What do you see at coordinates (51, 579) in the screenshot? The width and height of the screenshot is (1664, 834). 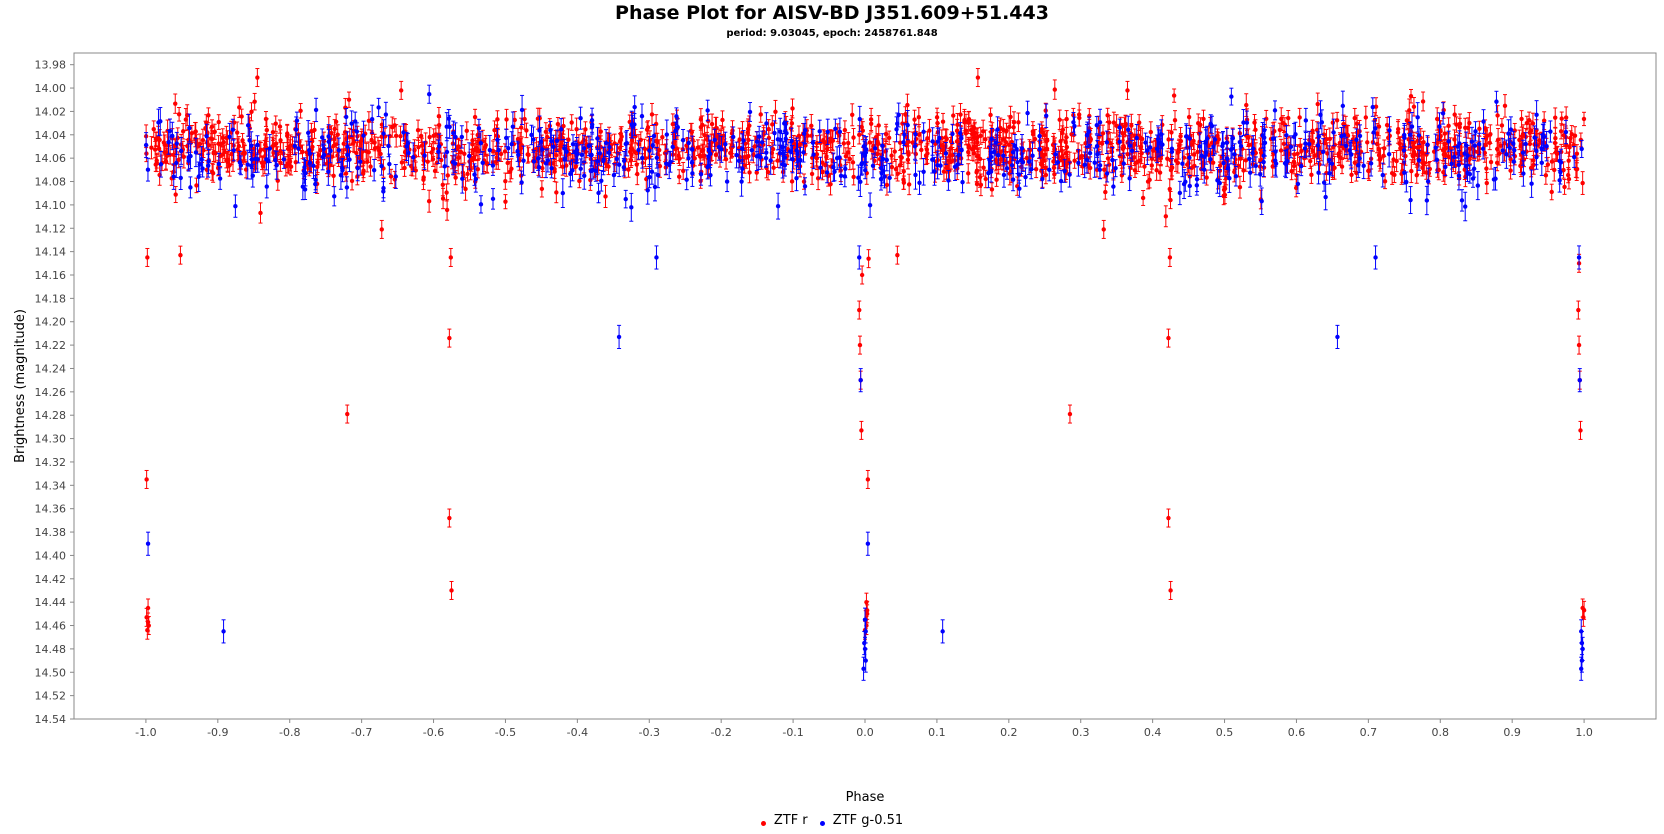 I see `y-tick-label: 14.42` at bounding box center [51, 579].